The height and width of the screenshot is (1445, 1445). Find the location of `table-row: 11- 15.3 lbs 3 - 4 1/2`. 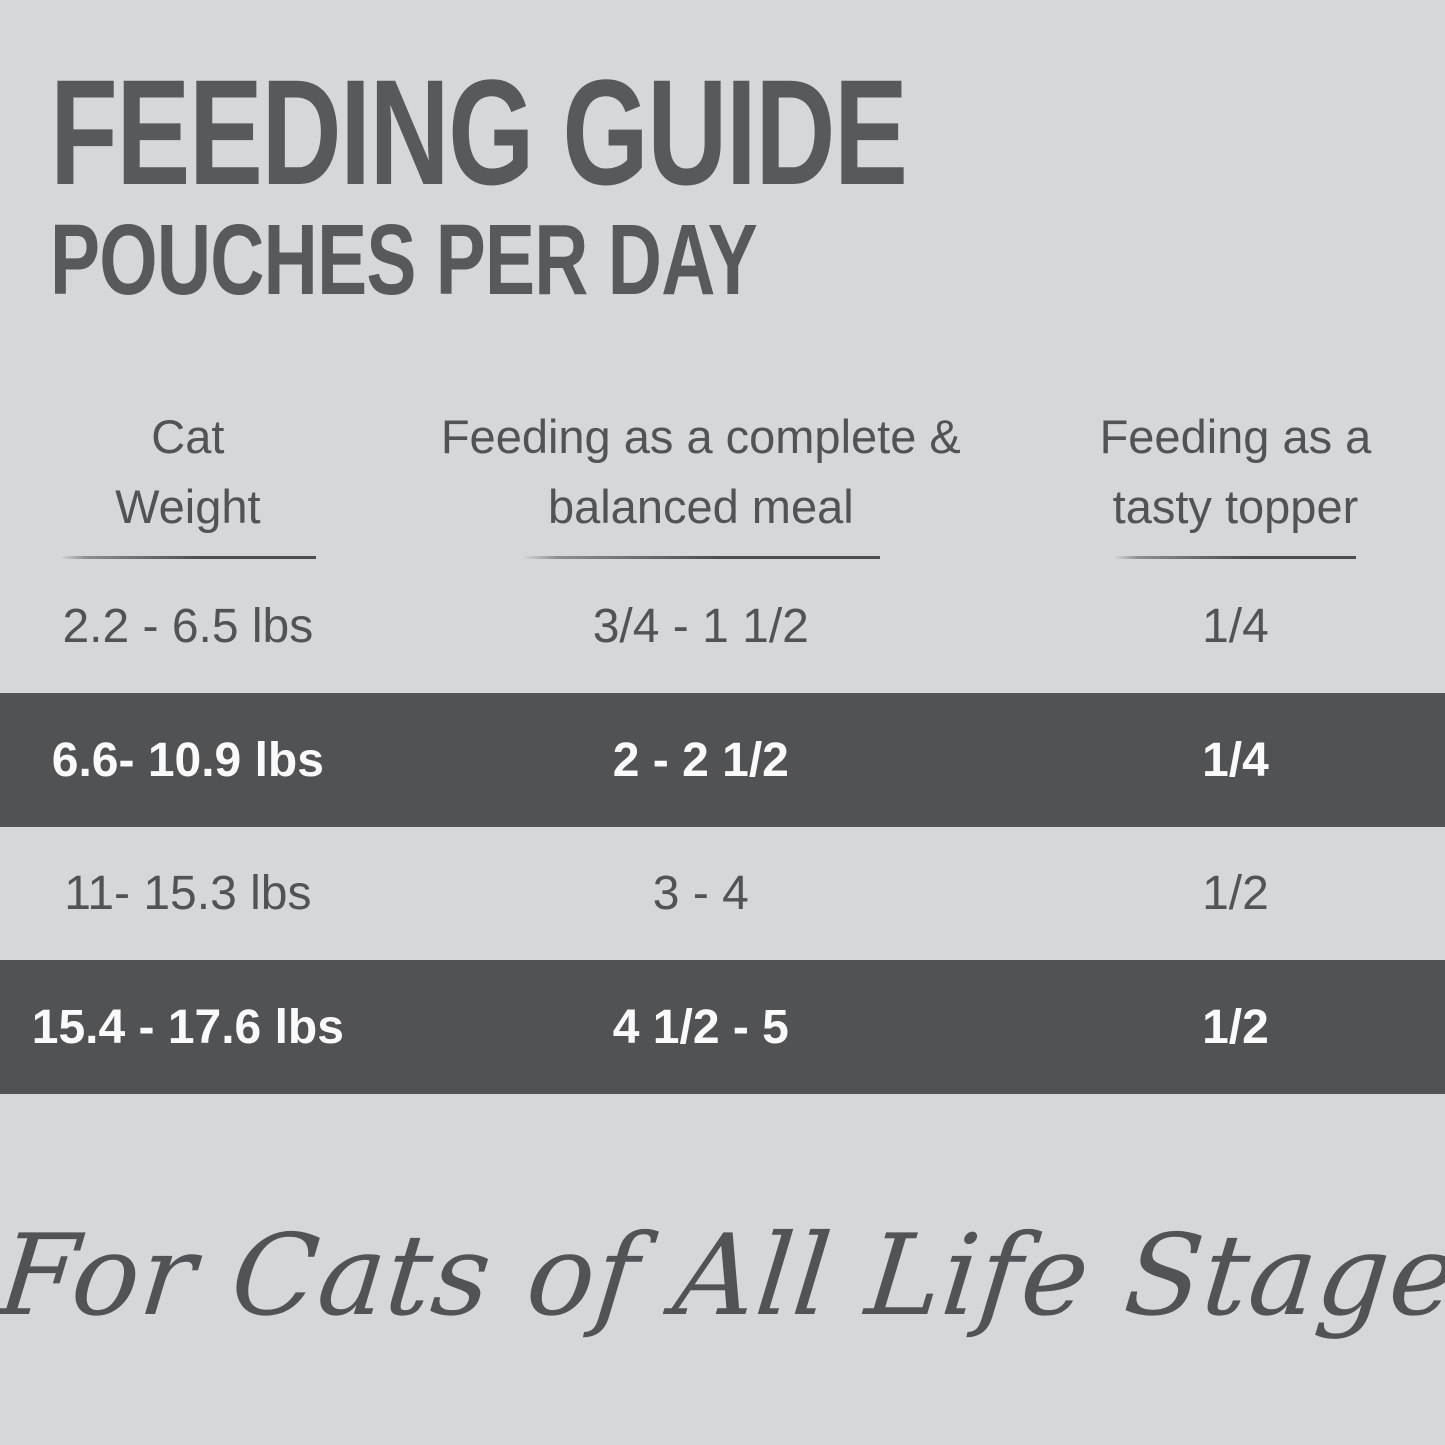

table-row: 11- 15.3 lbs 3 - 4 1/2 is located at coordinates (722, 893).